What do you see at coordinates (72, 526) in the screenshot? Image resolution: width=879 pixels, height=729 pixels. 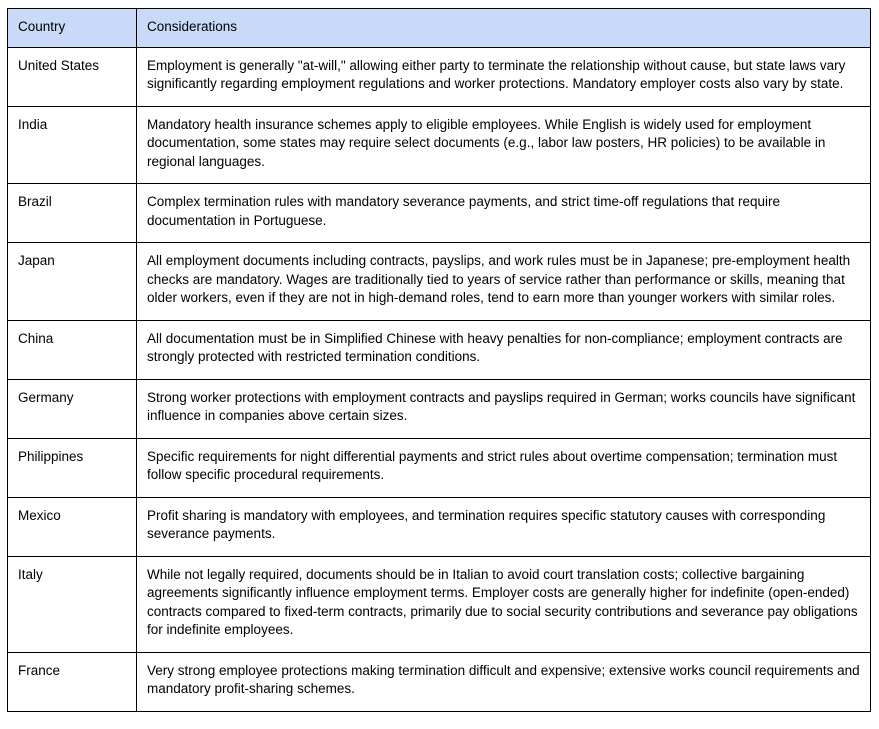 I see `country-cell: Mexico` at bounding box center [72, 526].